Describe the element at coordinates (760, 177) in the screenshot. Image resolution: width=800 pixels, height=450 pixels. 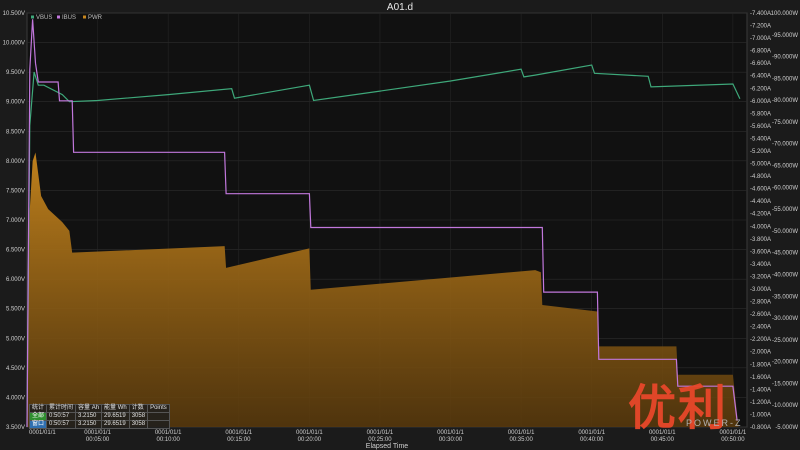
I see `right-current-tick-label: -4.800A` at that location.